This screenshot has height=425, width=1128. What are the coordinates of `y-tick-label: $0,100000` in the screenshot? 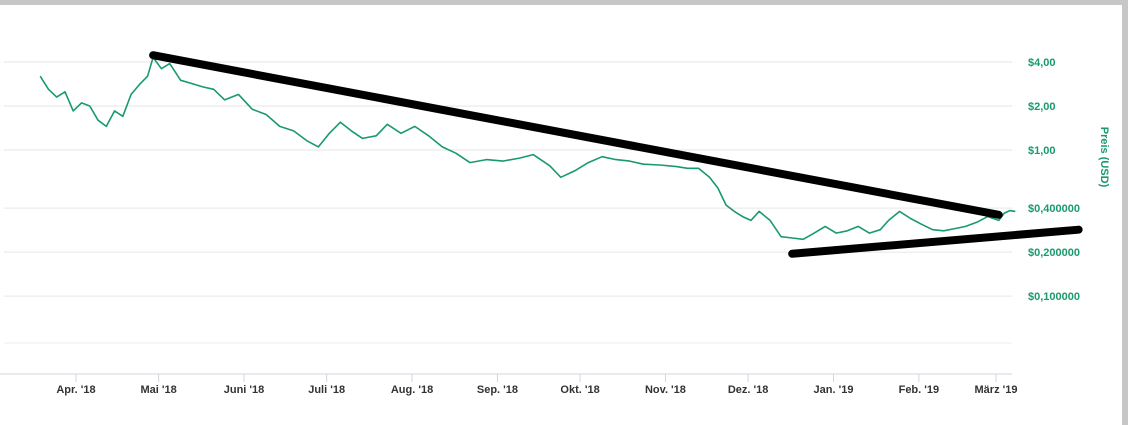 It's located at (1054, 297).